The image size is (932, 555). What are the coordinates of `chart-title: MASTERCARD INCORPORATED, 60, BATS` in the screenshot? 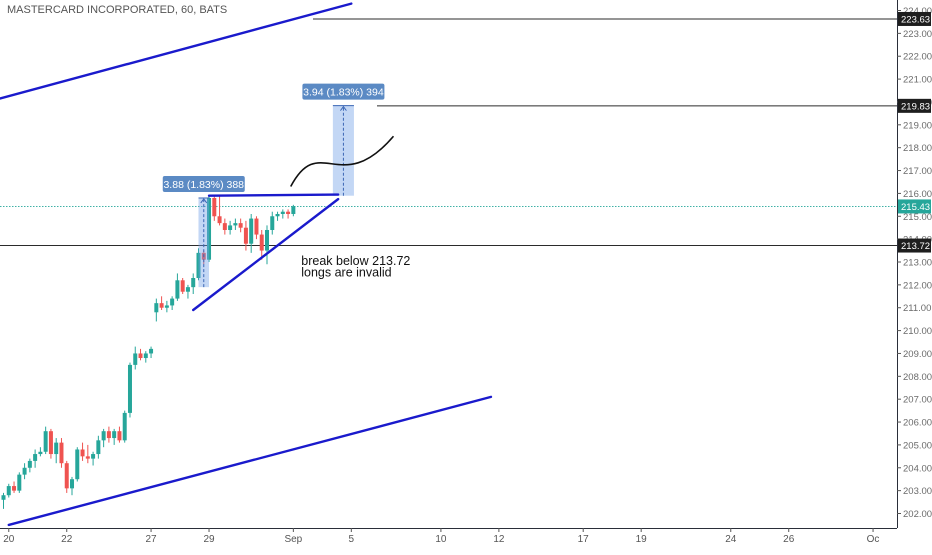 It's located at (117, 10).